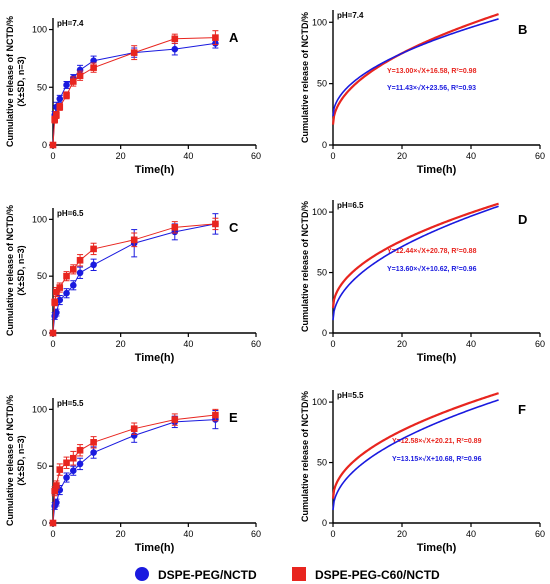 This screenshot has height=584, width=550. Describe the element at coordinates (70, 403) in the screenshot. I see `ph-label: pH=5.5` at that location.